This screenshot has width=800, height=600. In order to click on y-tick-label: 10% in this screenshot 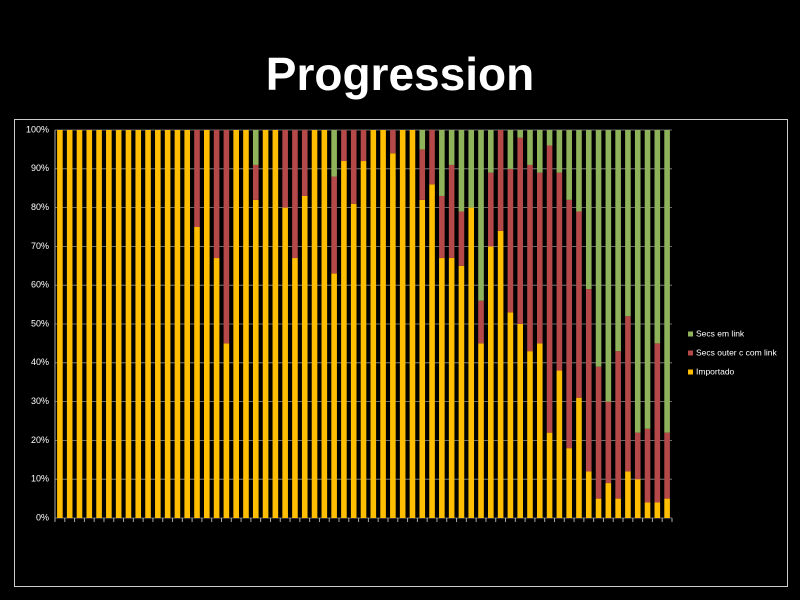, I will do `click(40, 479)`.